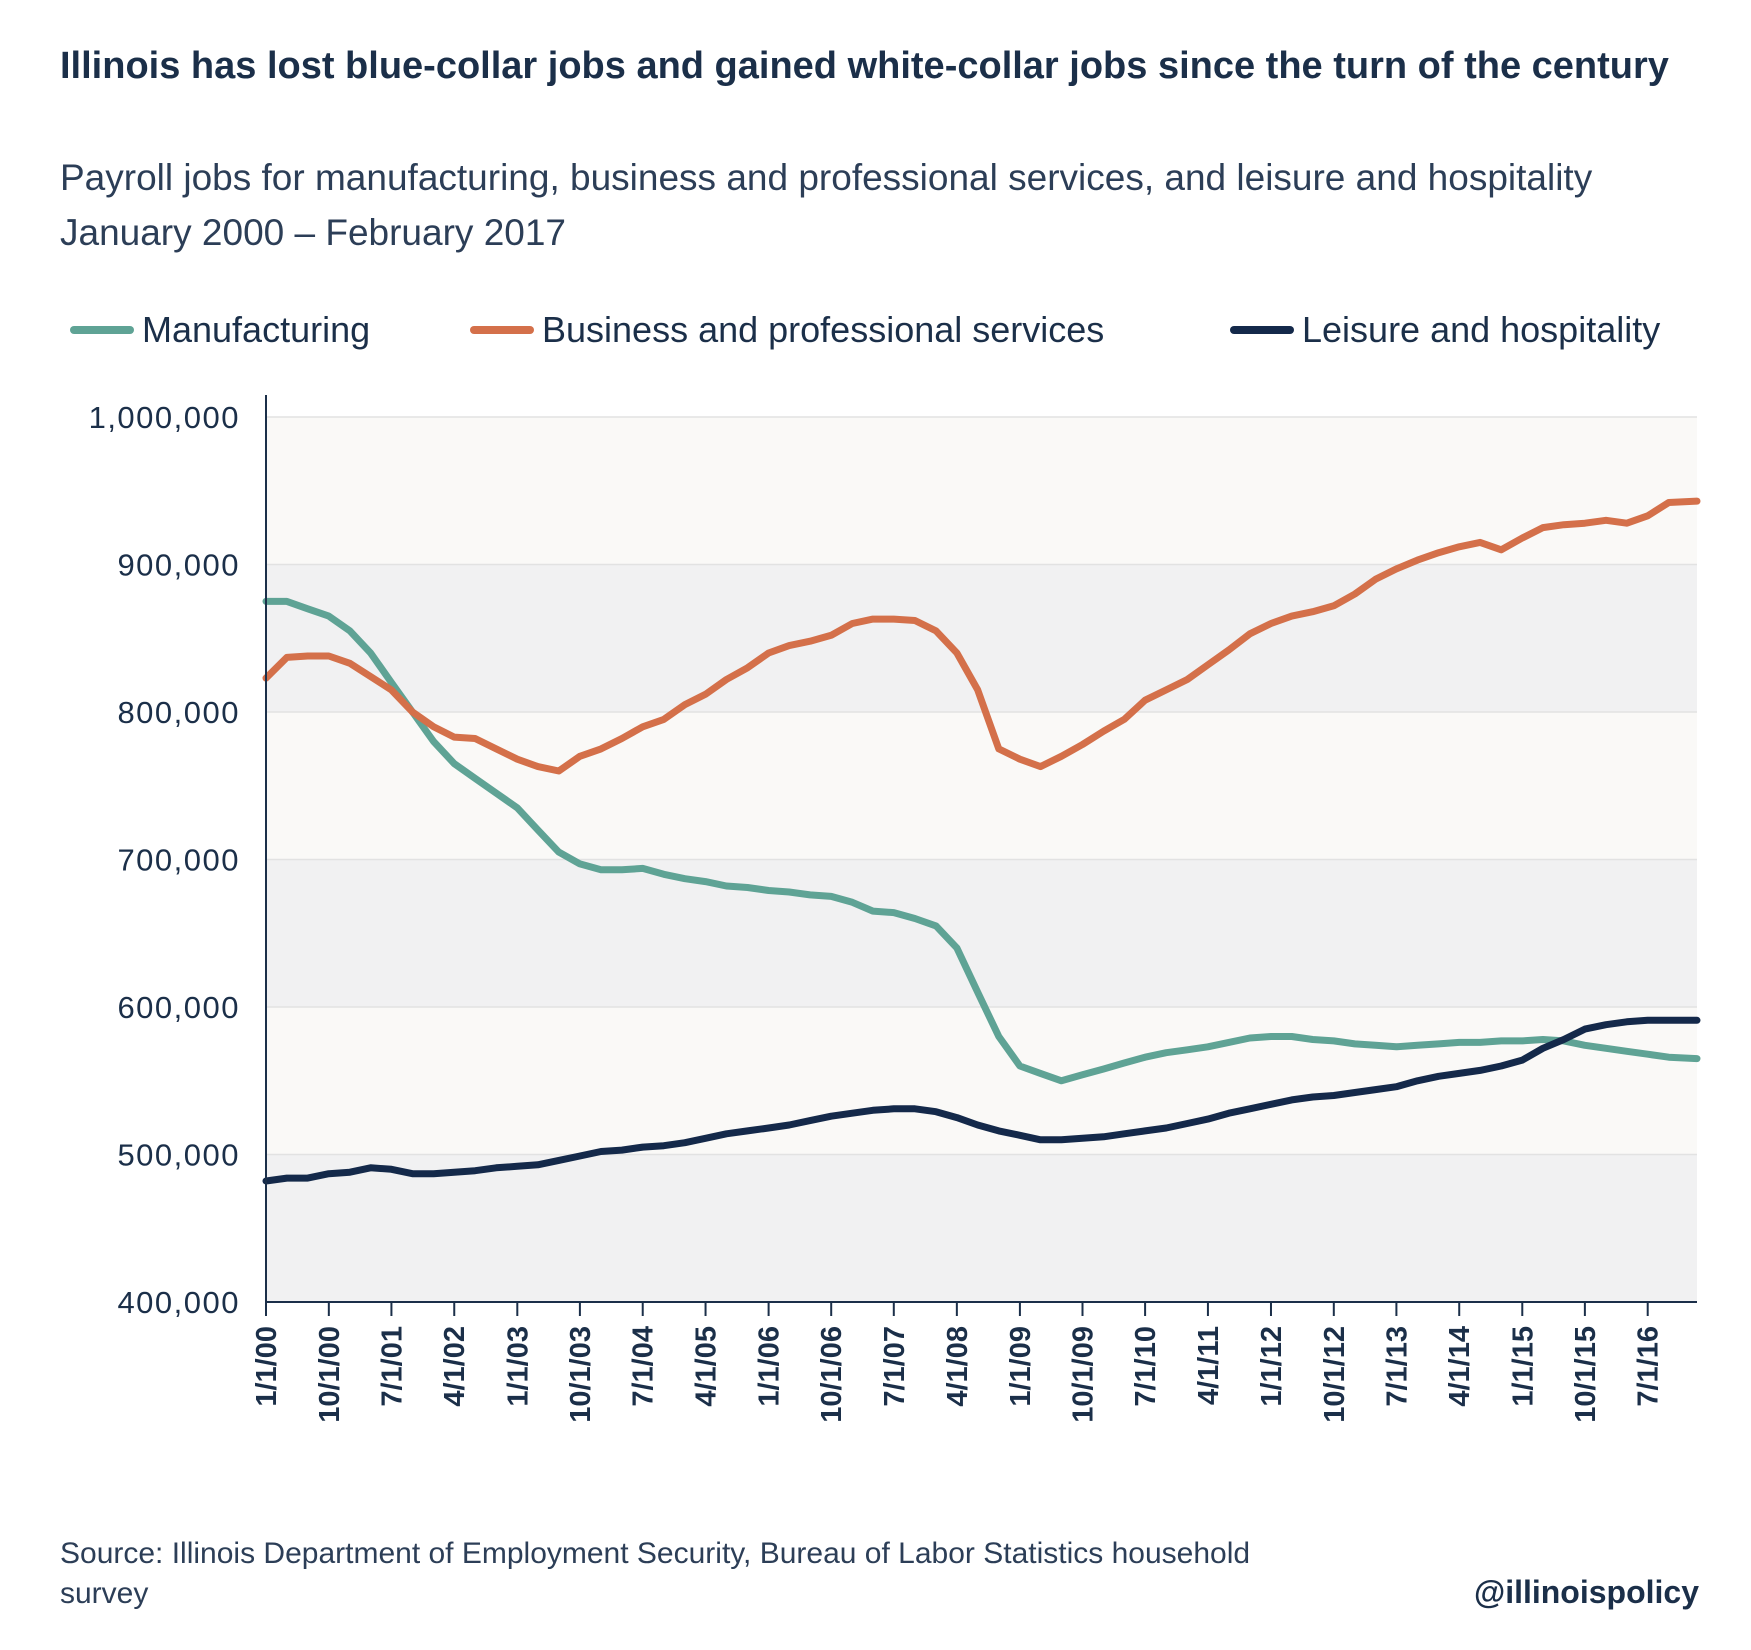 This screenshot has width=1751, height=1650. Describe the element at coordinates (1335, 1374) in the screenshot. I see `x-tick-label: 10/1/12` at that location.